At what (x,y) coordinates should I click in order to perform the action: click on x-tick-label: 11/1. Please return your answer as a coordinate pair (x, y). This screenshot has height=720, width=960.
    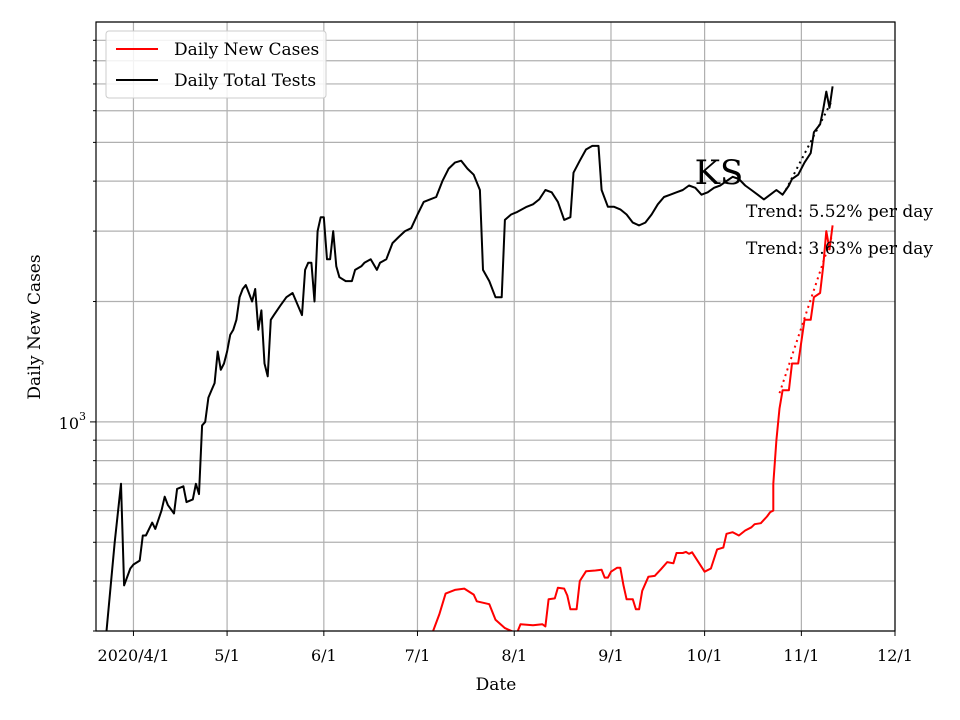
    Looking at the image, I should click on (801, 655).